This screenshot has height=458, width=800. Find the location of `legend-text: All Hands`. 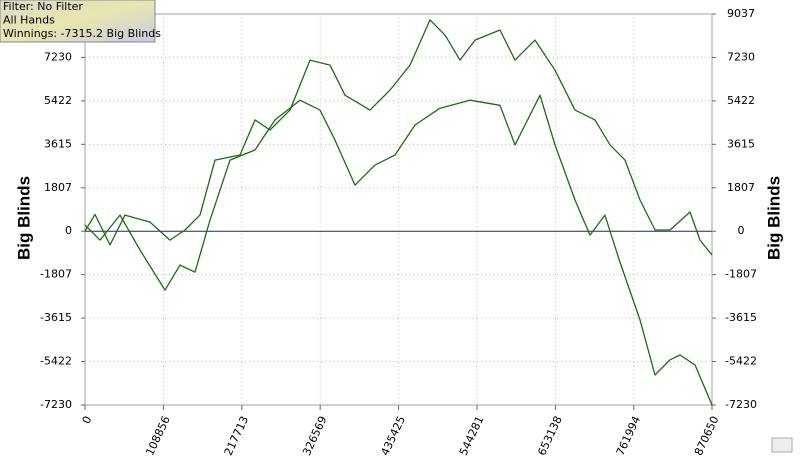

legend-text: All Hands is located at coordinates (29, 20).